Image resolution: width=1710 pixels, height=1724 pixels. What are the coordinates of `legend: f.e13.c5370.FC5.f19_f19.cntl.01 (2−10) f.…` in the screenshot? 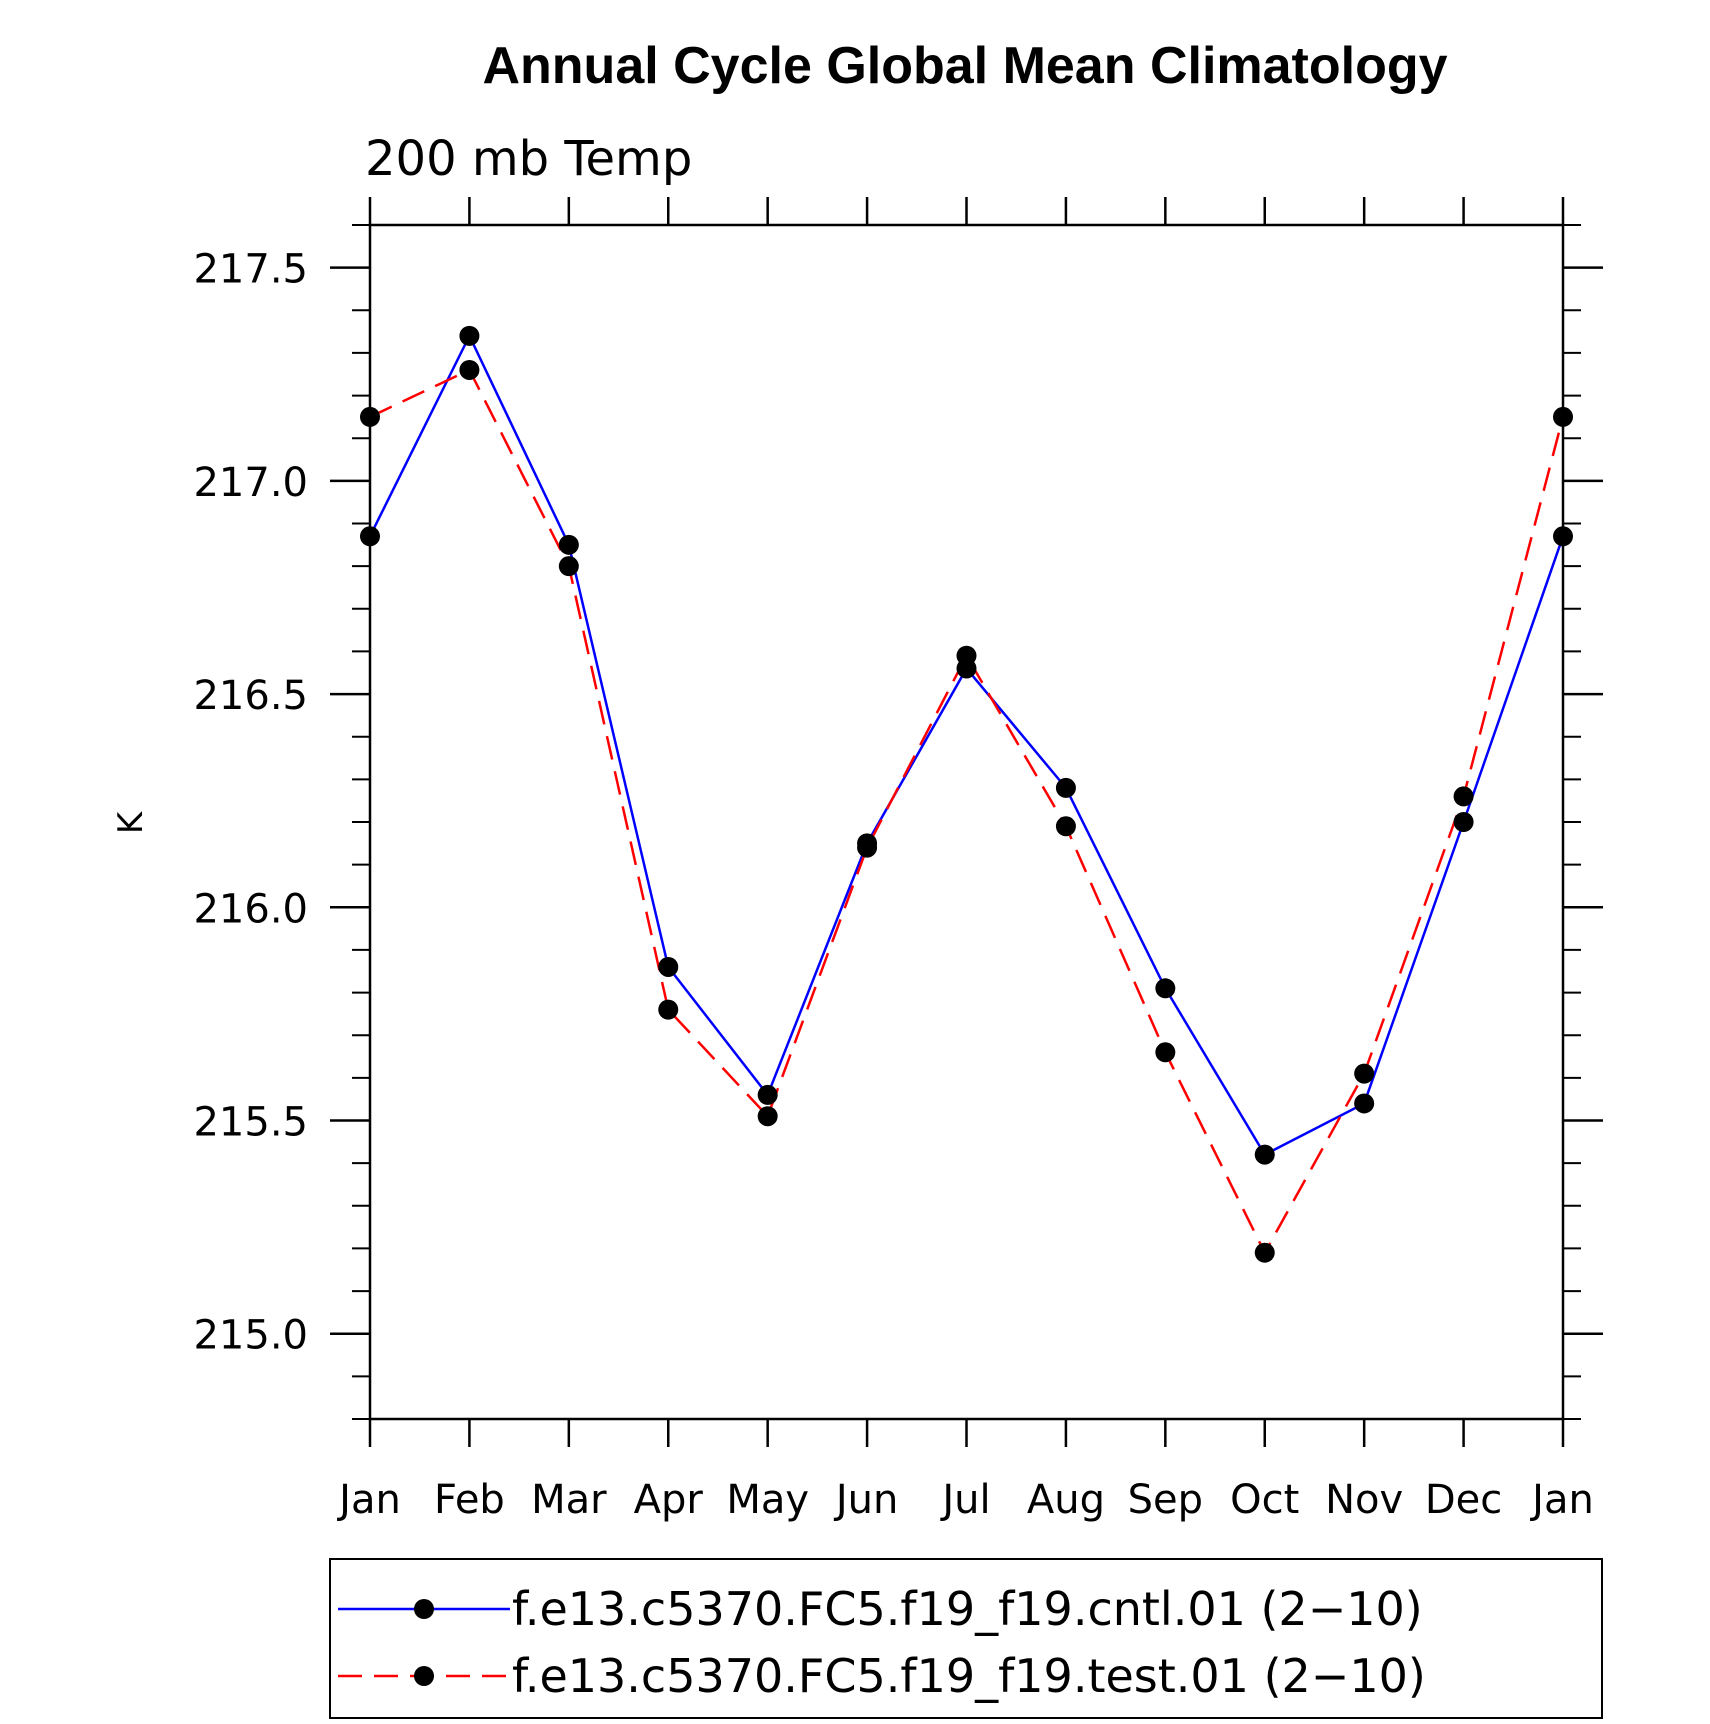 It's located at (882, 1642).